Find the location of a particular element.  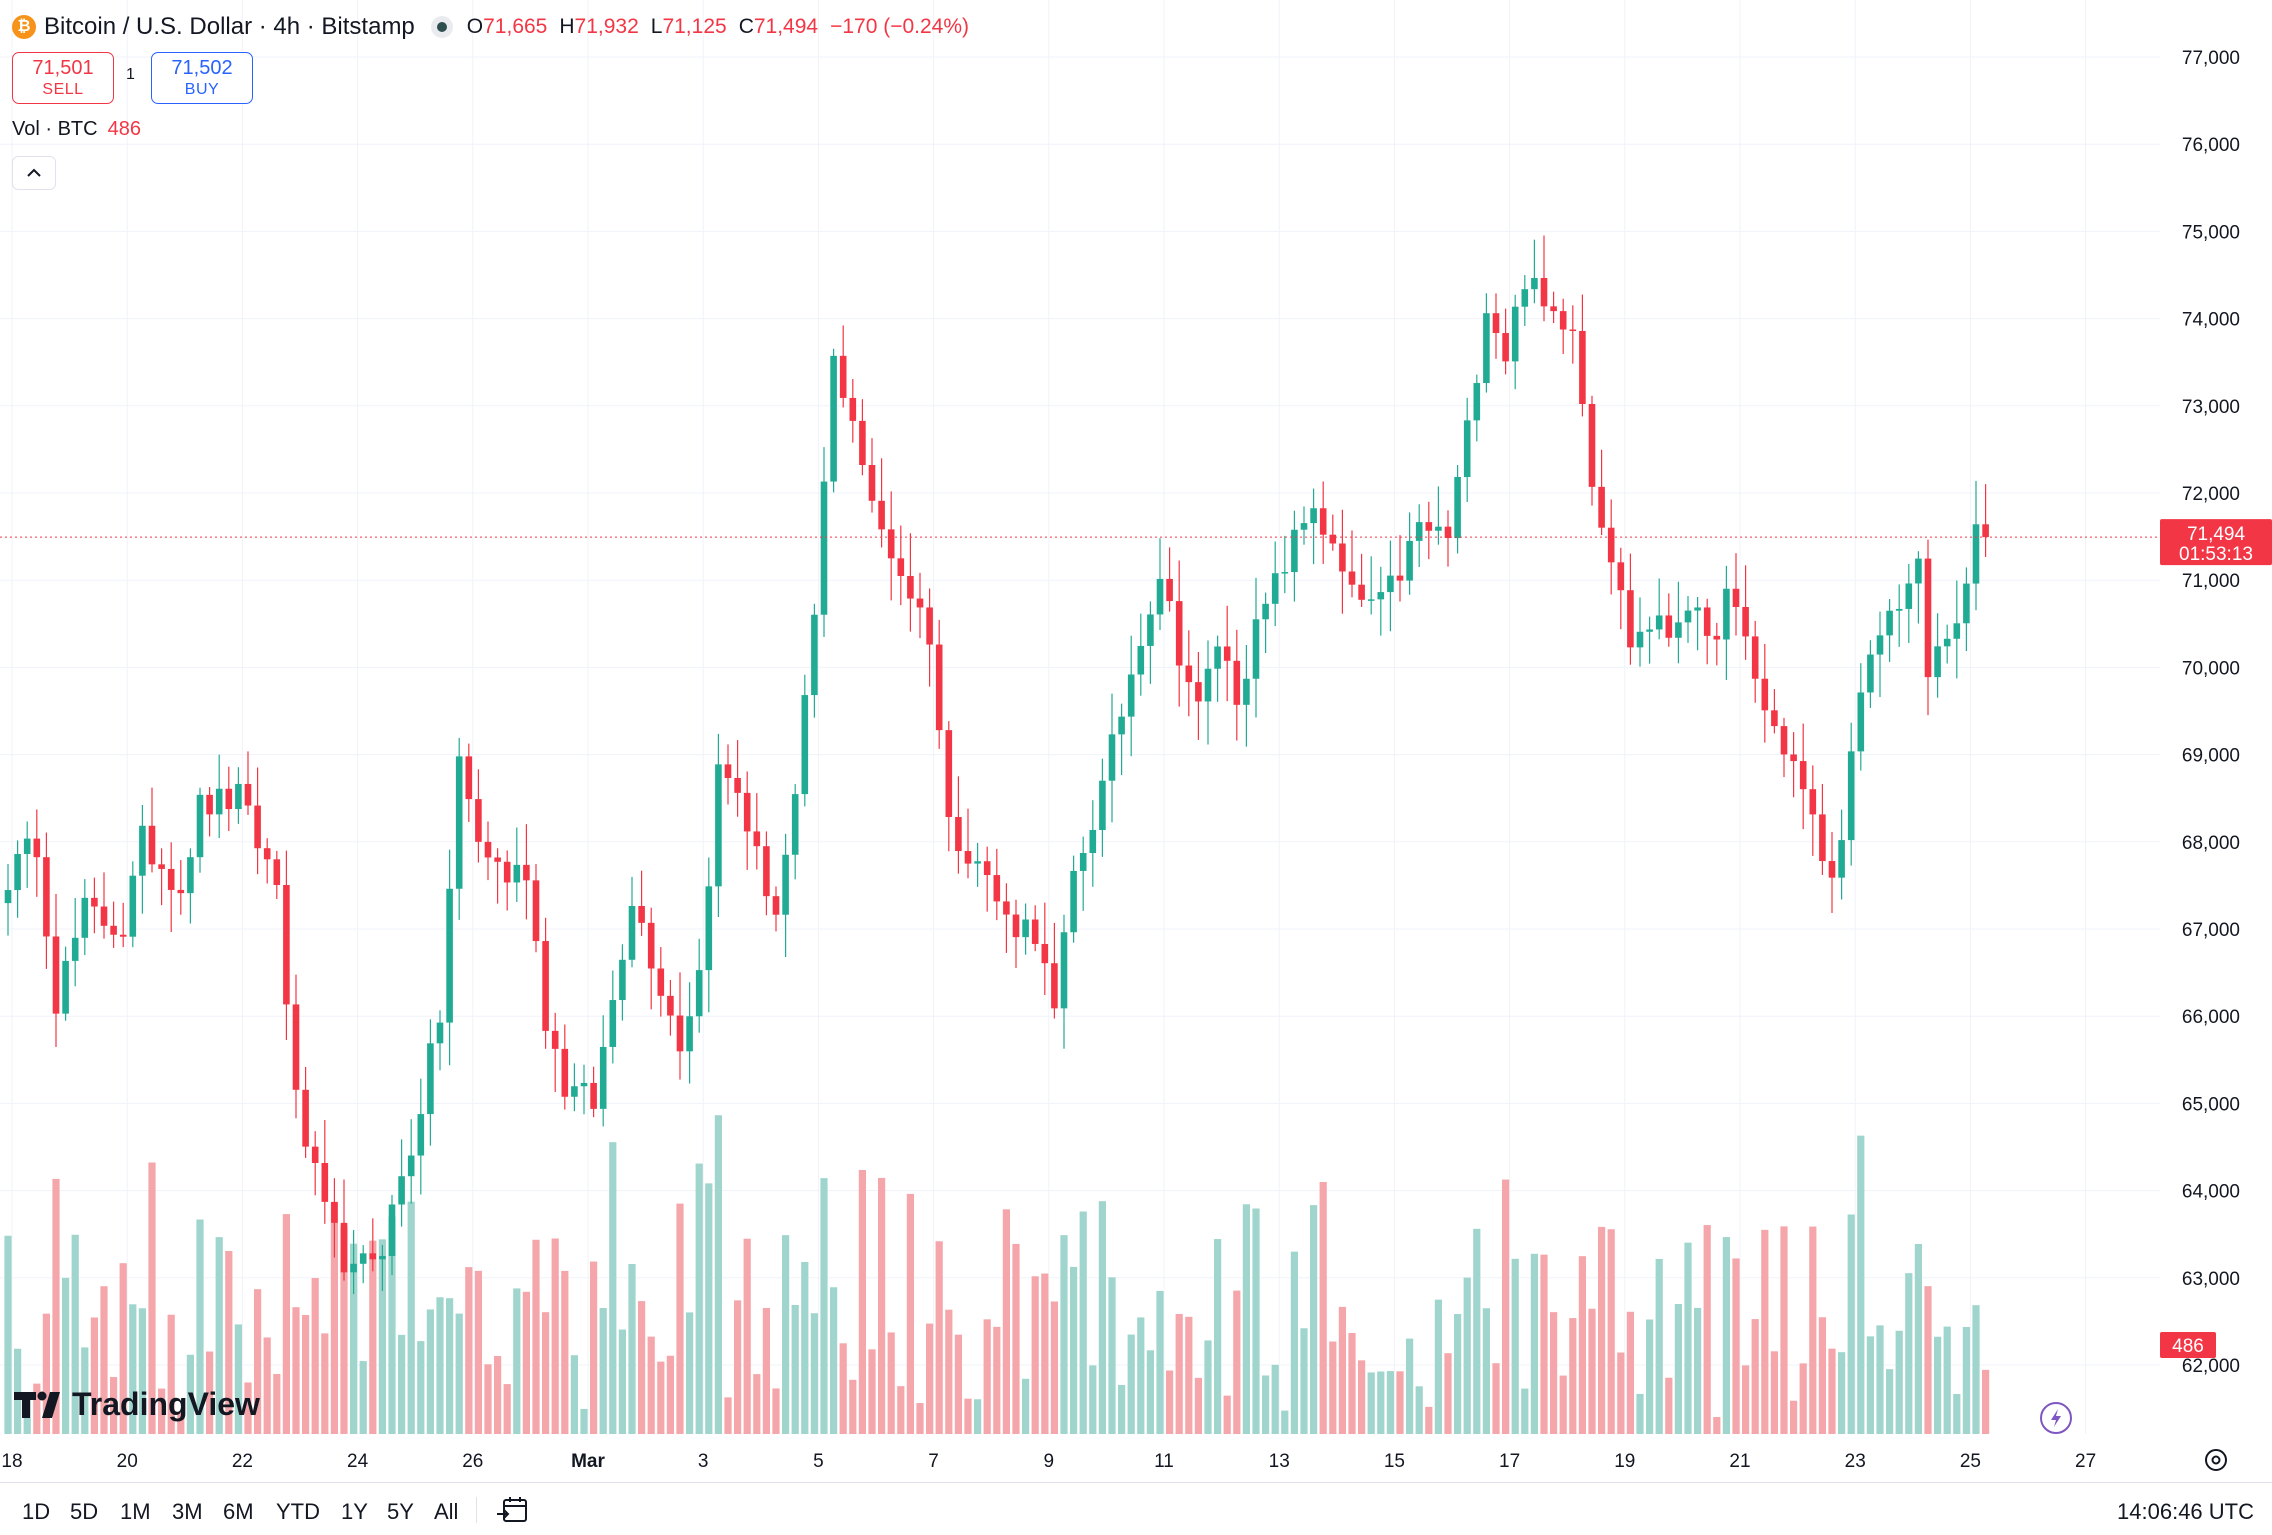

collapse-legend-button is located at coordinates (34, 173).